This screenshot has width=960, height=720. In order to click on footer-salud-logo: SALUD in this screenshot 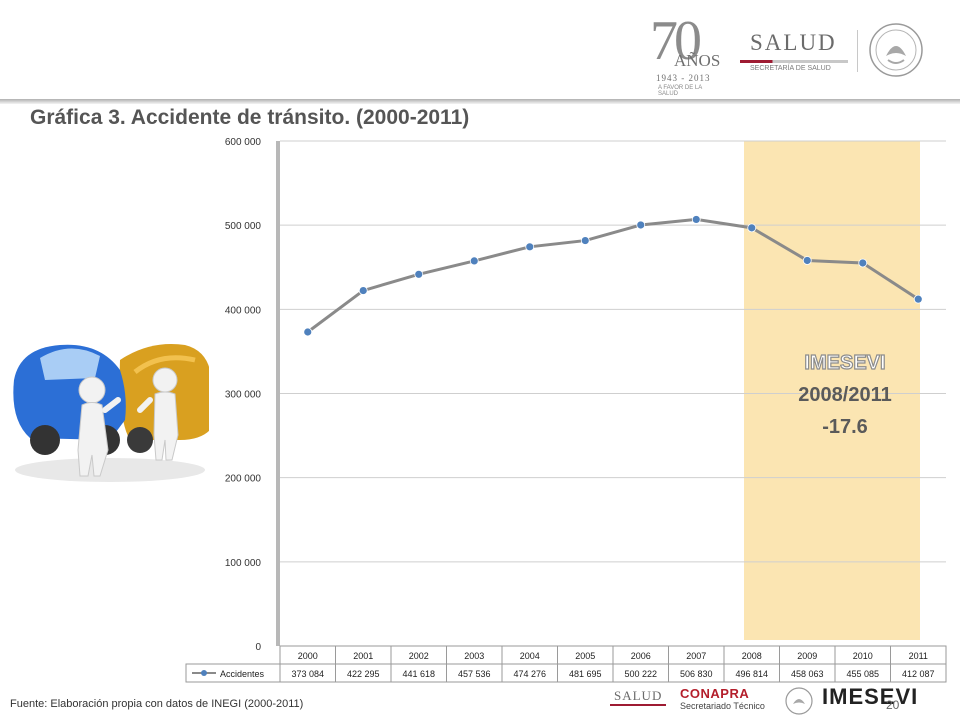, I will do `click(638, 701)`.